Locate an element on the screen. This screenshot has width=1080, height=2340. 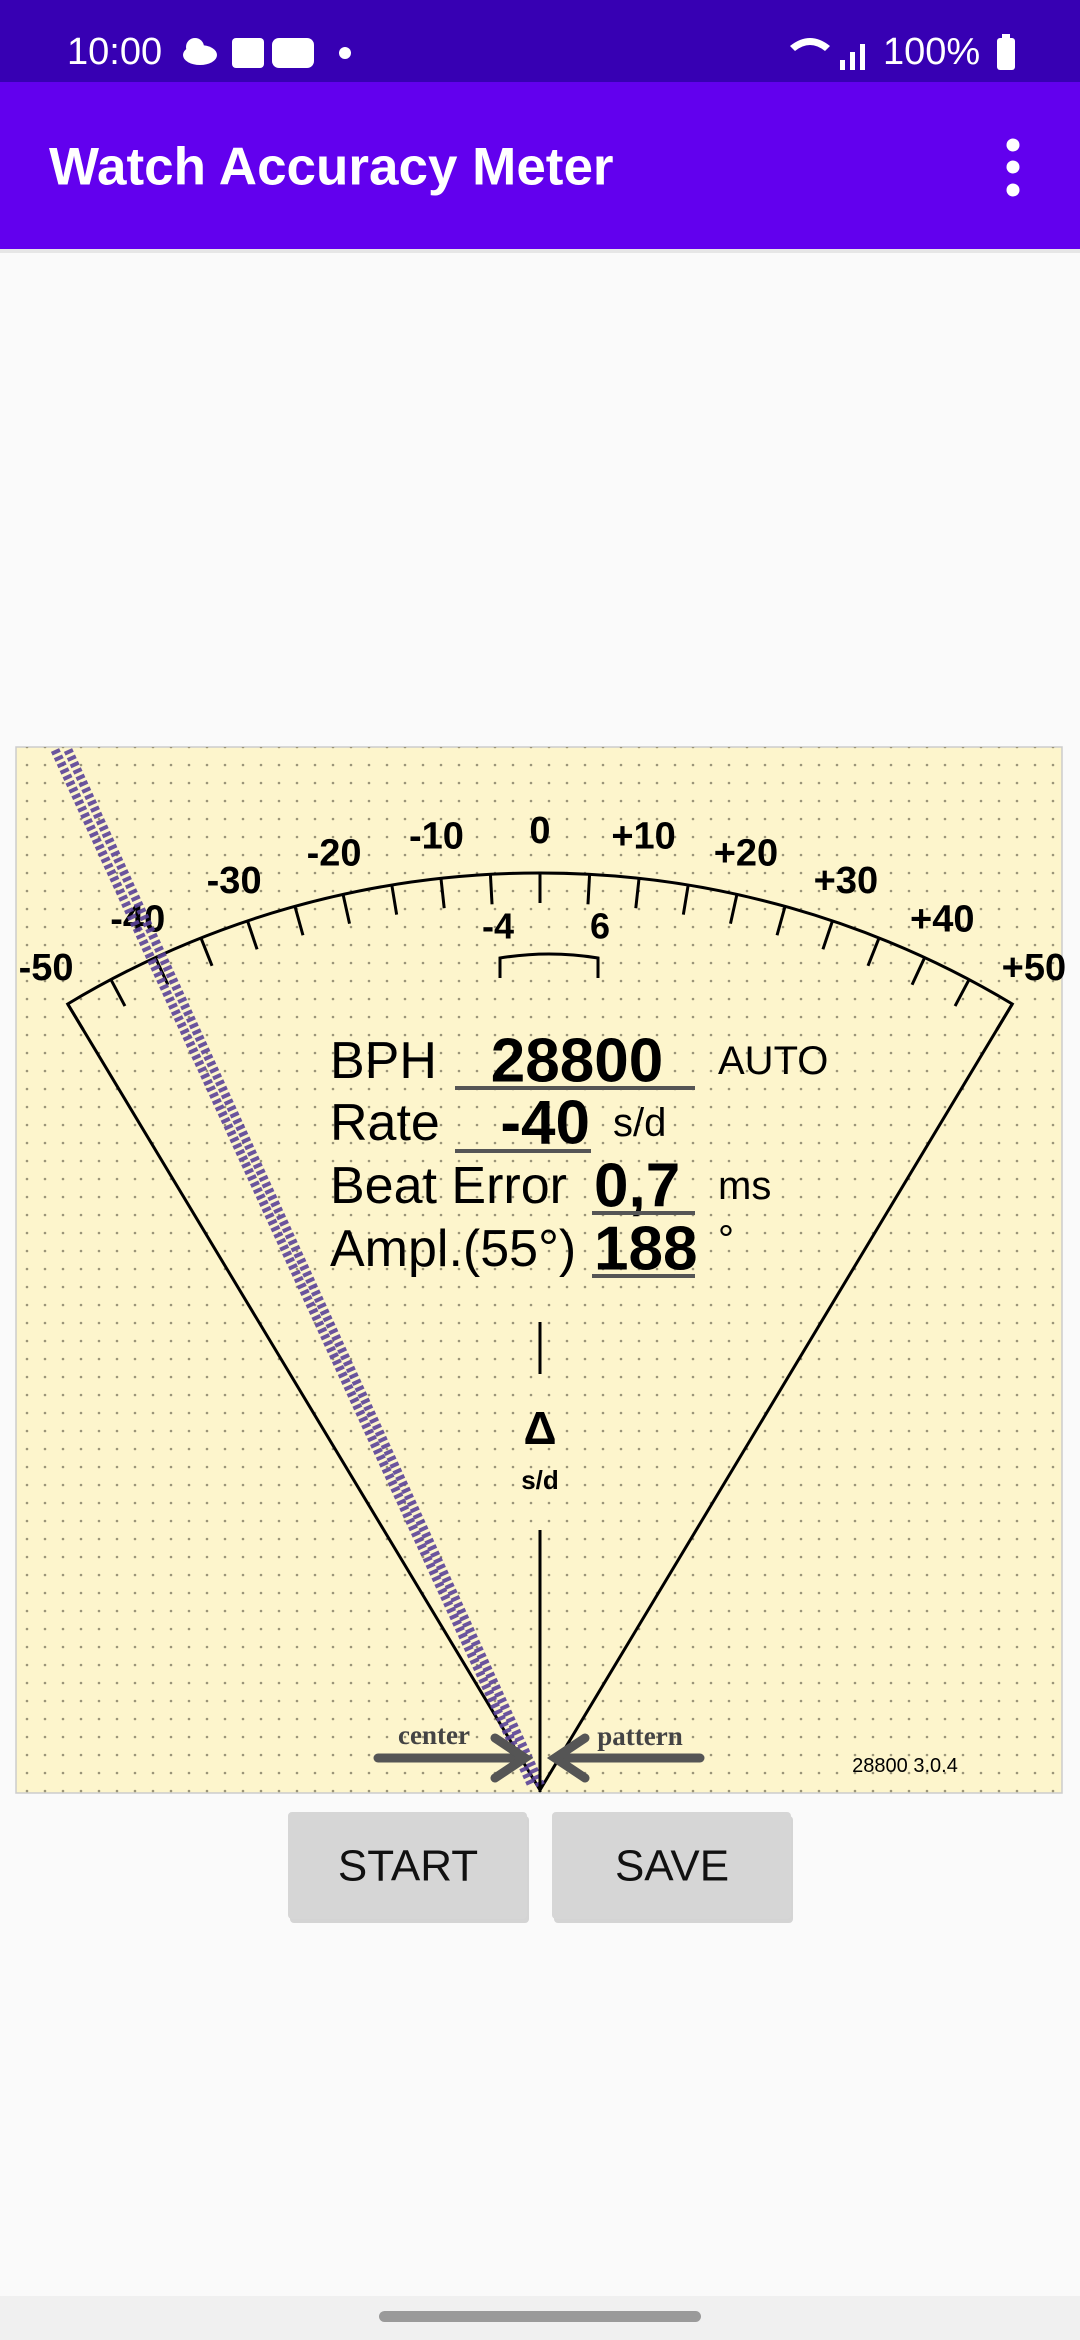
reading-label: Beat Error is located at coordinates (448, 1186).